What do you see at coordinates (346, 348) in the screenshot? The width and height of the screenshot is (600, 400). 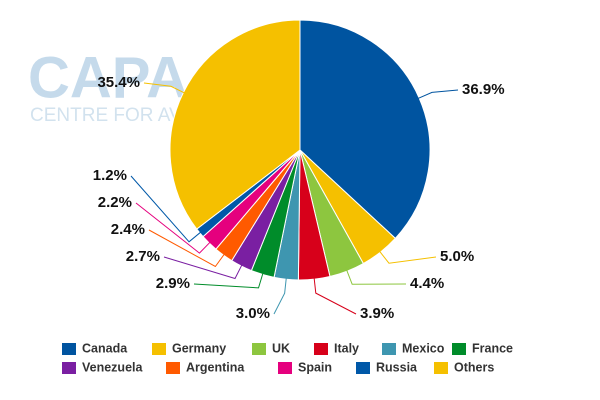 I see `legend-label: Italy` at bounding box center [346, 348].